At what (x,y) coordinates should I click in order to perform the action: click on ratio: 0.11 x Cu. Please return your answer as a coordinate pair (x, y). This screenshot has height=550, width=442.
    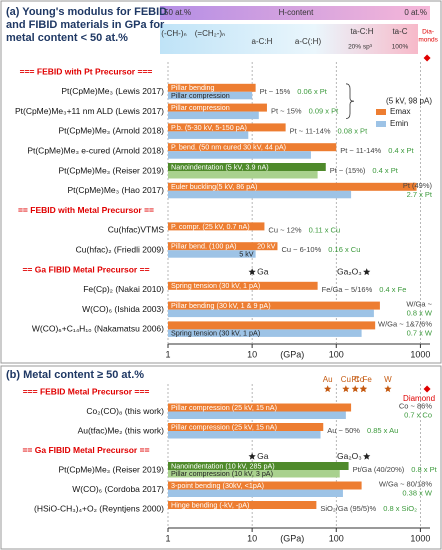
    Looking at the image, I should click on (325, 229).